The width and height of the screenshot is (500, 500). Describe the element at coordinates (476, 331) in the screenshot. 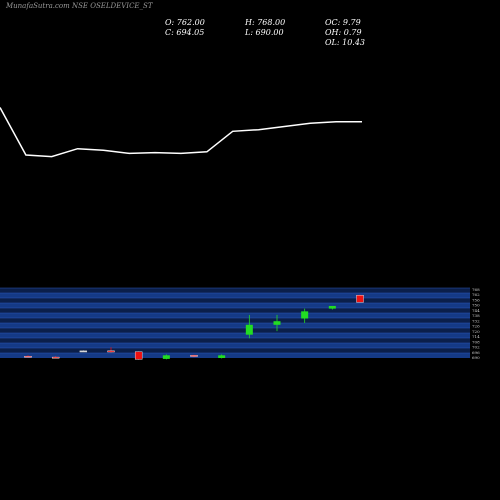

I see `y-tick-label: 720` at that location.